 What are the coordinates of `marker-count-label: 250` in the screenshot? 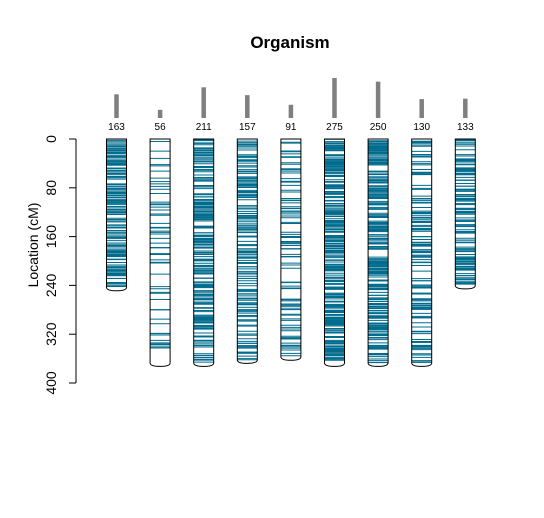 It's located at (378, 127).